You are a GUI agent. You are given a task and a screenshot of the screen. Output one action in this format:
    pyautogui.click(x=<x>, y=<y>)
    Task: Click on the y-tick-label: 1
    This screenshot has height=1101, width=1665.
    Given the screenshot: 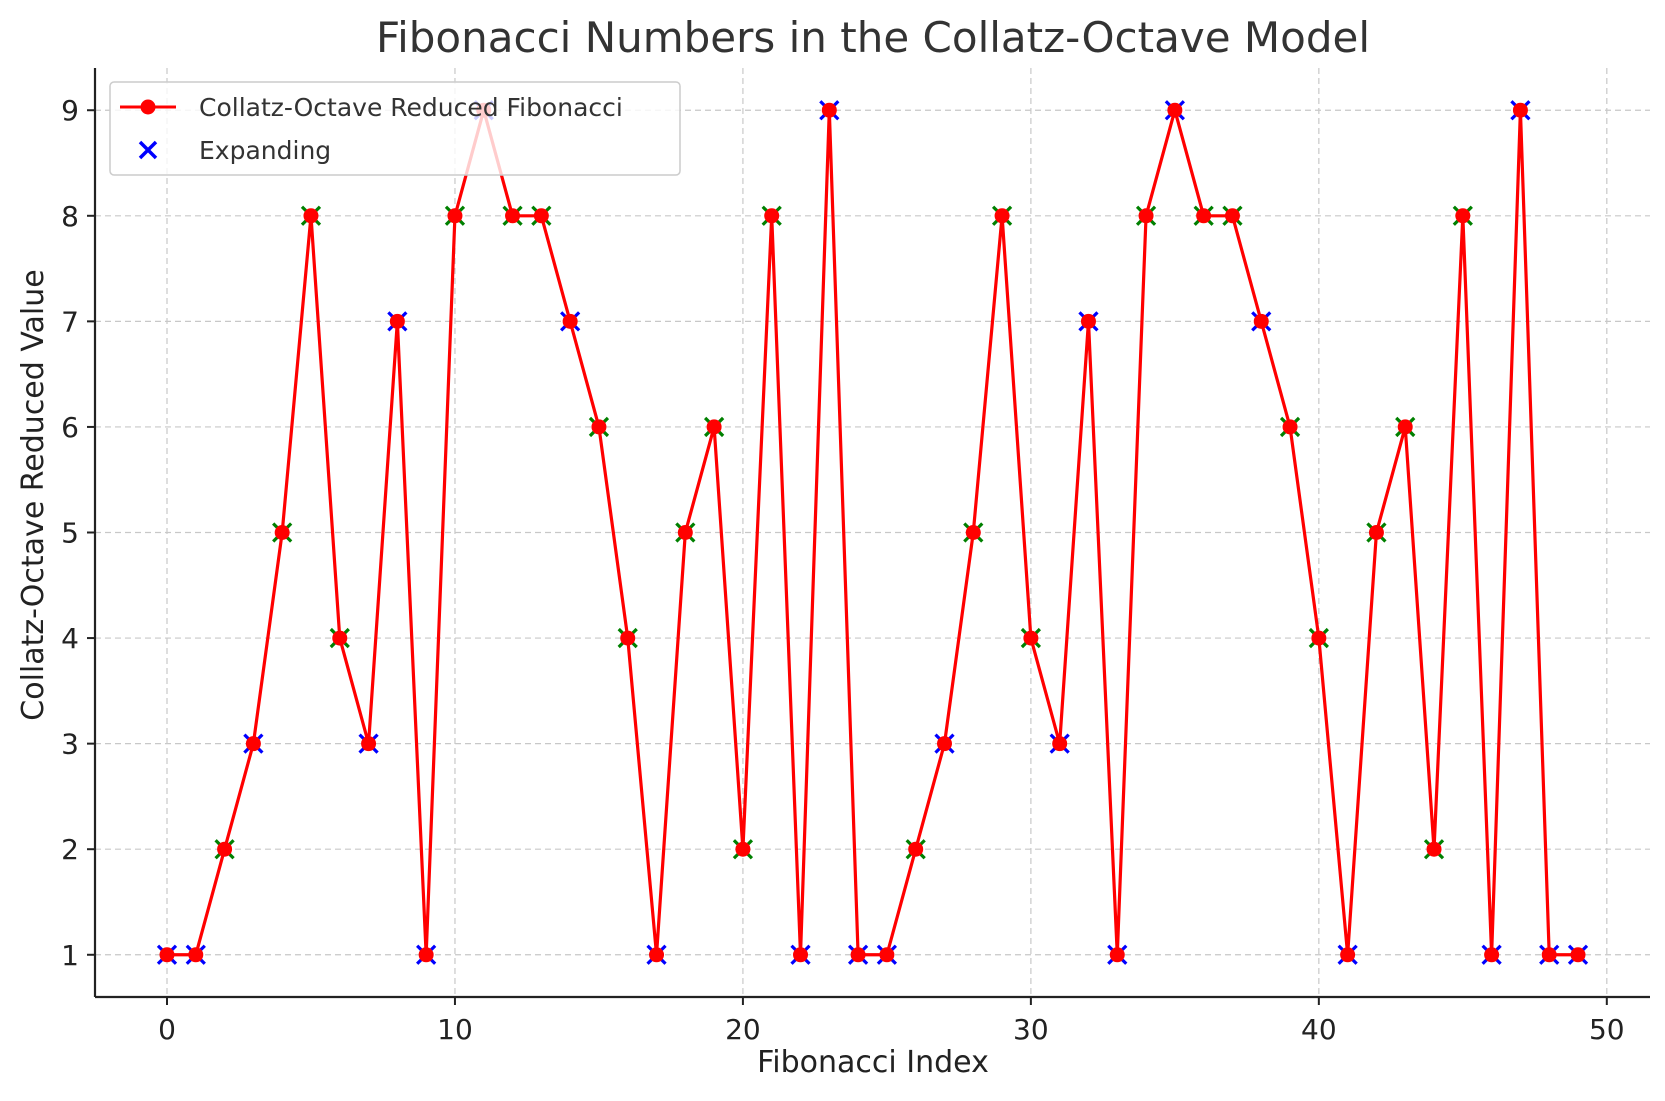 What is the action you would take?
    pyautogui.click(x=70, y=955)
    